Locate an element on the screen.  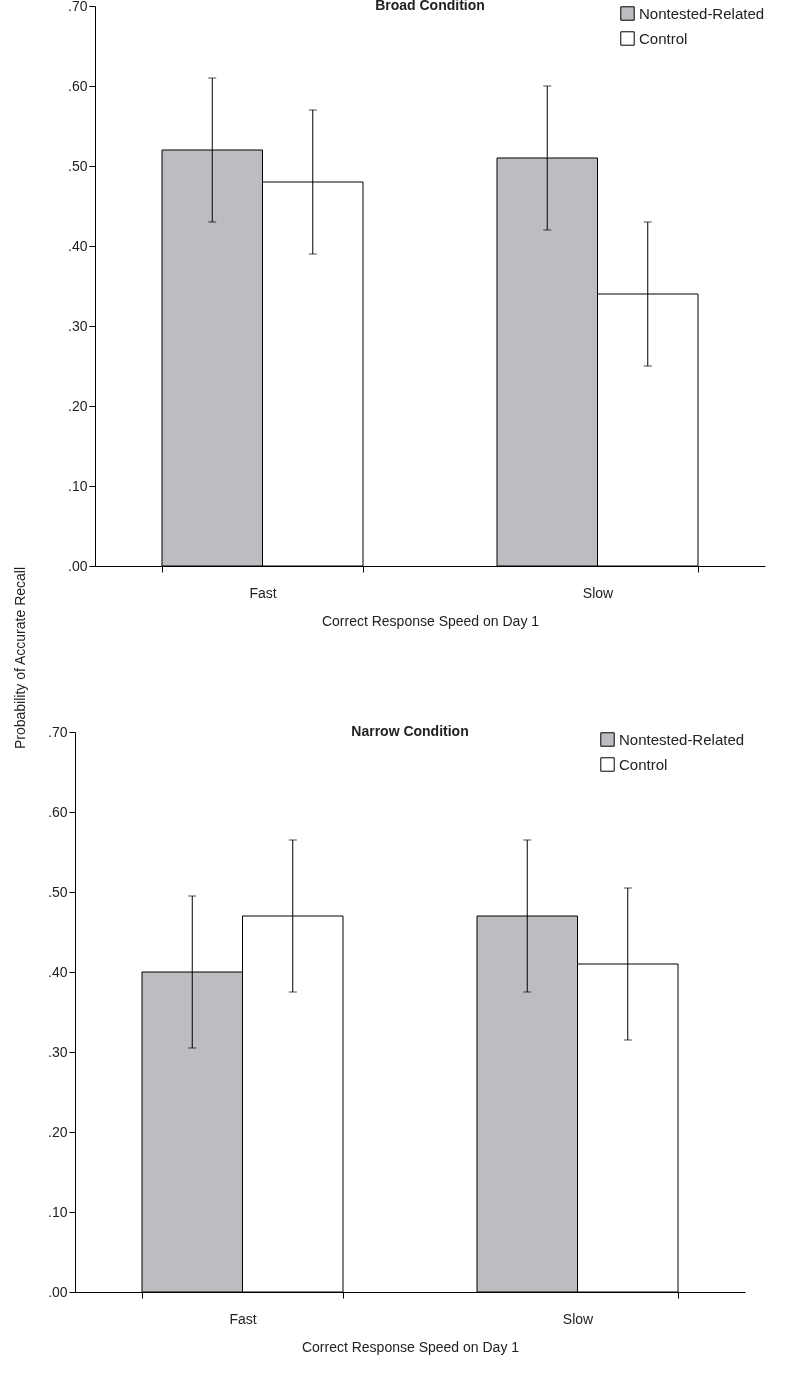
chart-title: Narrow Condition is located at coordinates (410, 731).